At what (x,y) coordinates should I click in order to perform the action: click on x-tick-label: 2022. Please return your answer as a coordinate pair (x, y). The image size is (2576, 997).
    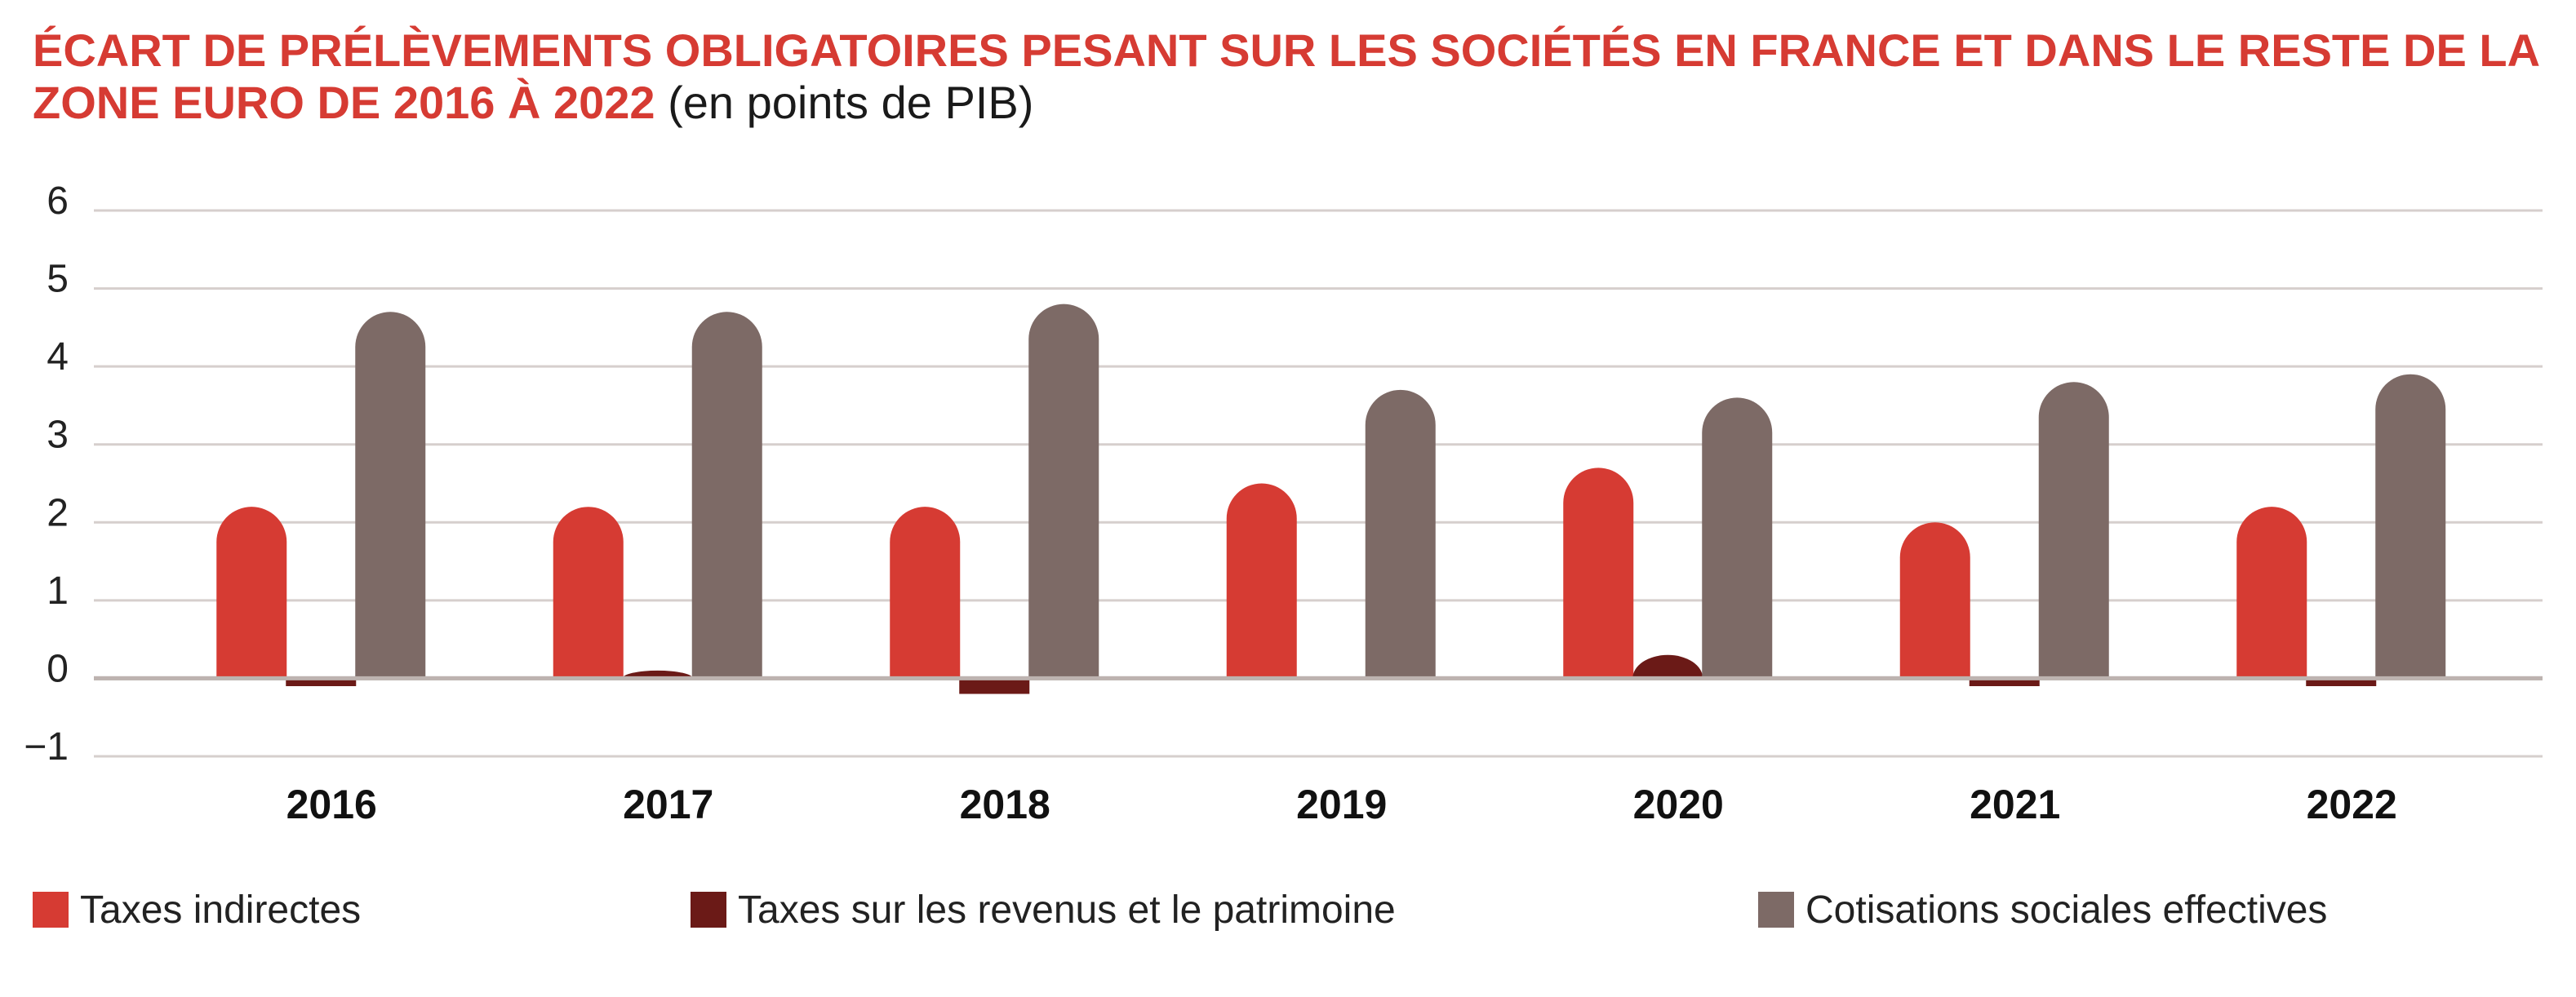
    Looking at the image, I should click on (2352, 804).